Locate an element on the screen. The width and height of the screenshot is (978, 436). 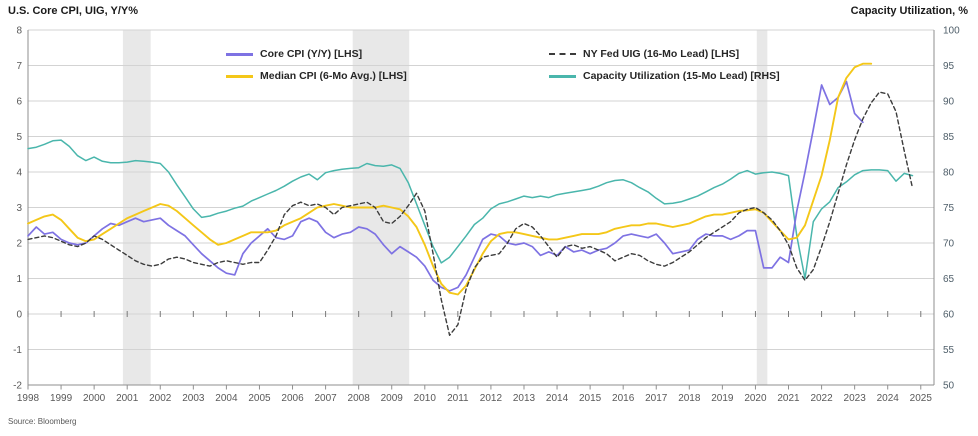
y-left-tick-label: 8 is located at coordinates (19, 31).